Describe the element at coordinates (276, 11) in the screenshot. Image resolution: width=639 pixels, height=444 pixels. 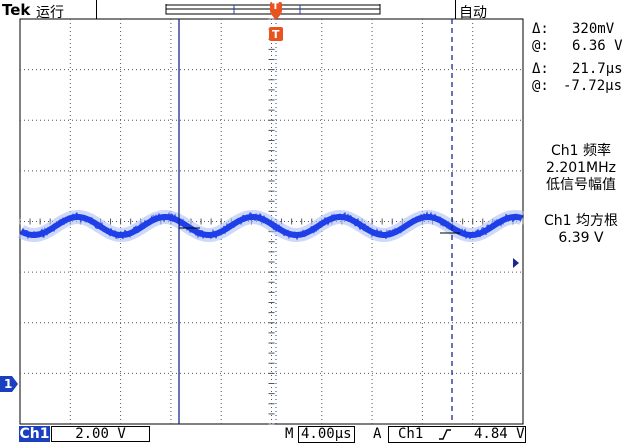
I see `trigger-position-marker` at that location.